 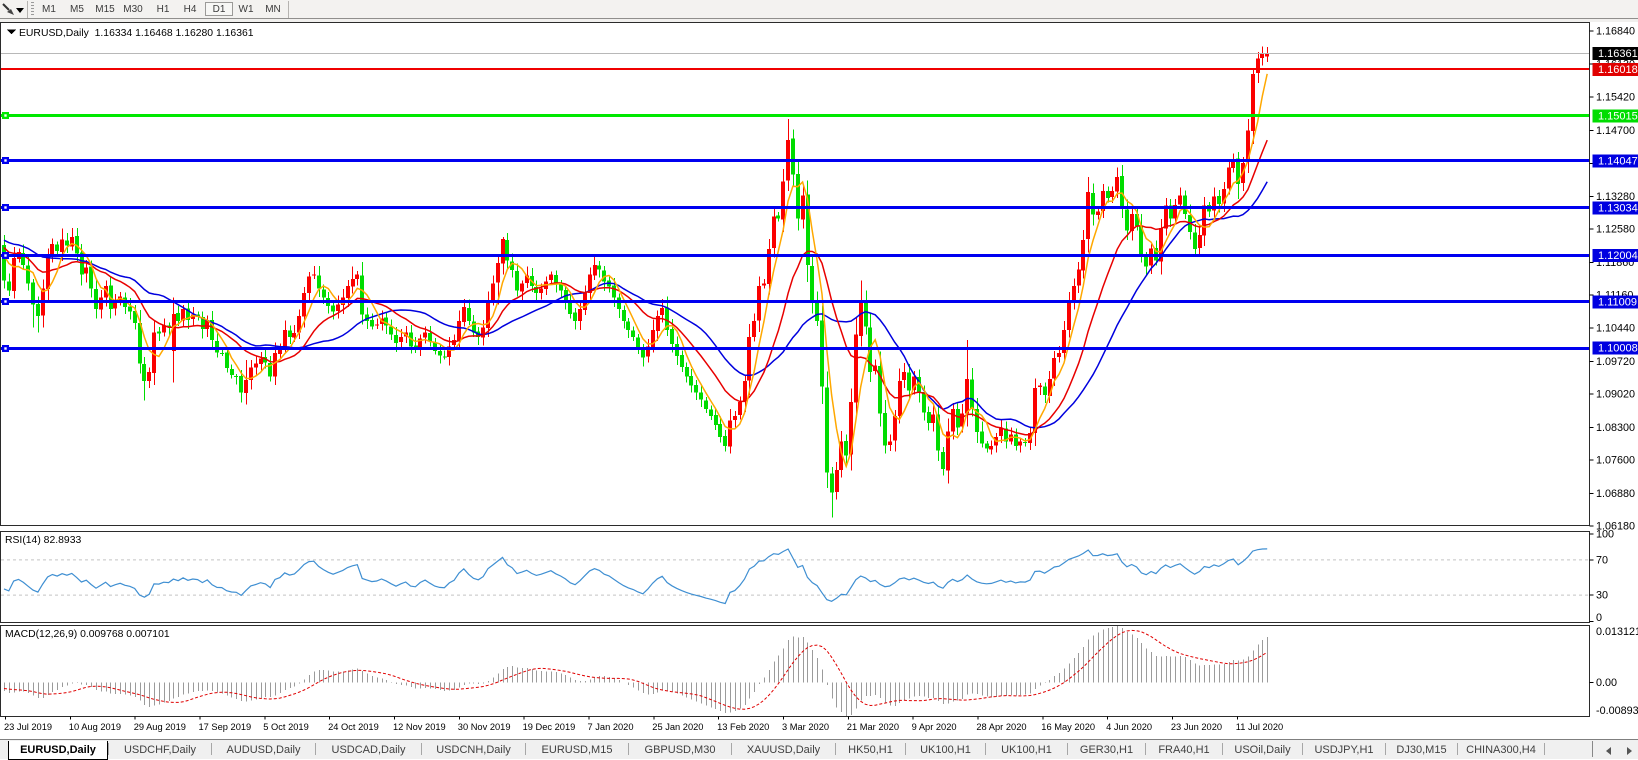 What do you see at coordinates (611, 727) in the screenshot?
I see `svg-text: 7 Jan 2020` at bounding box center [611, 727].